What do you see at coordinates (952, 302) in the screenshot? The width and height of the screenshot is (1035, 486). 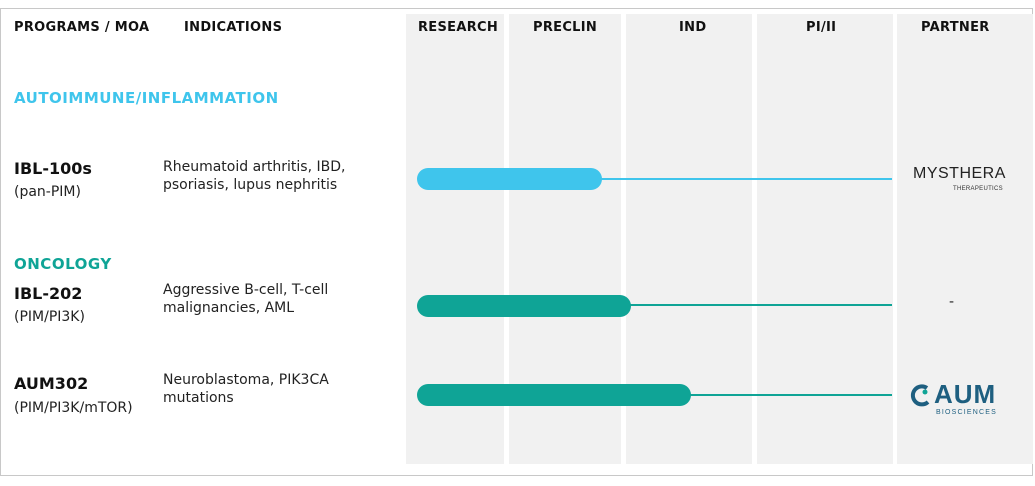 I see `partner-none: -` at bounding box center [952, 302].